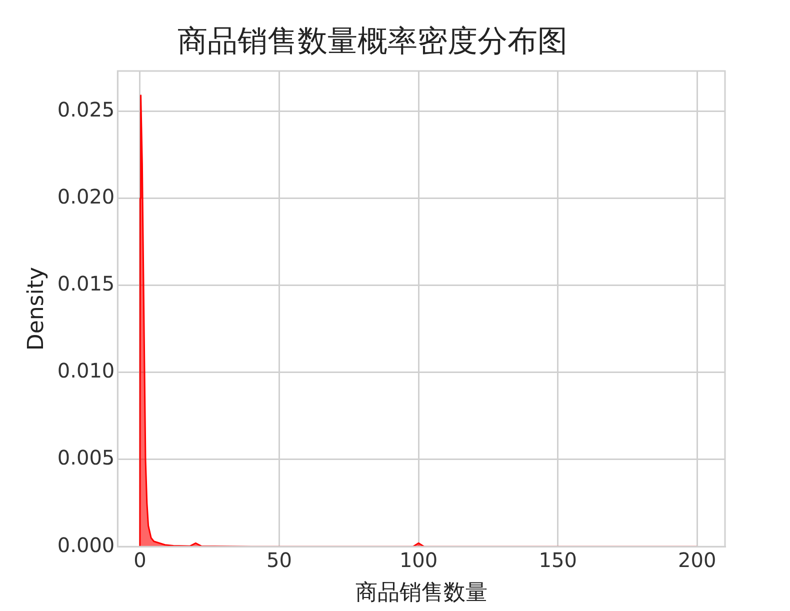  I want to click on y-tick-label: 0.000, so click(86, 544).